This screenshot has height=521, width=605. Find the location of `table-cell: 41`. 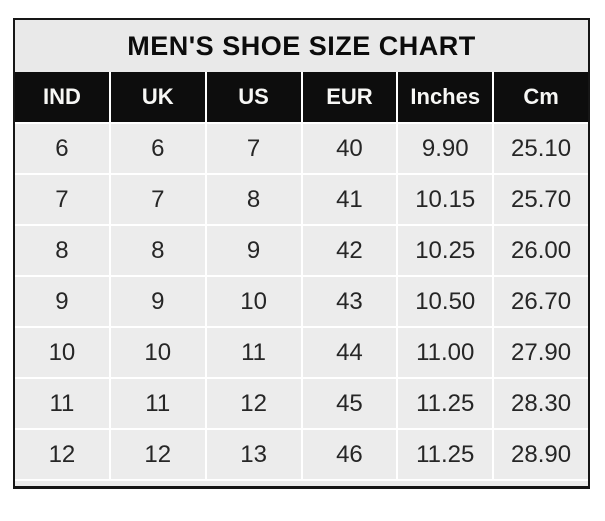

table-cell: 41 is located at coordinates (349, 199).